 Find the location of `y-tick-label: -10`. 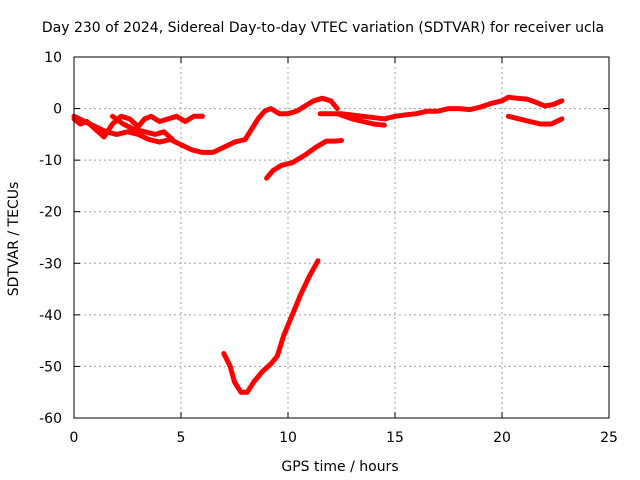

y-tick-label: -10 is located at coordinates (50, 161).